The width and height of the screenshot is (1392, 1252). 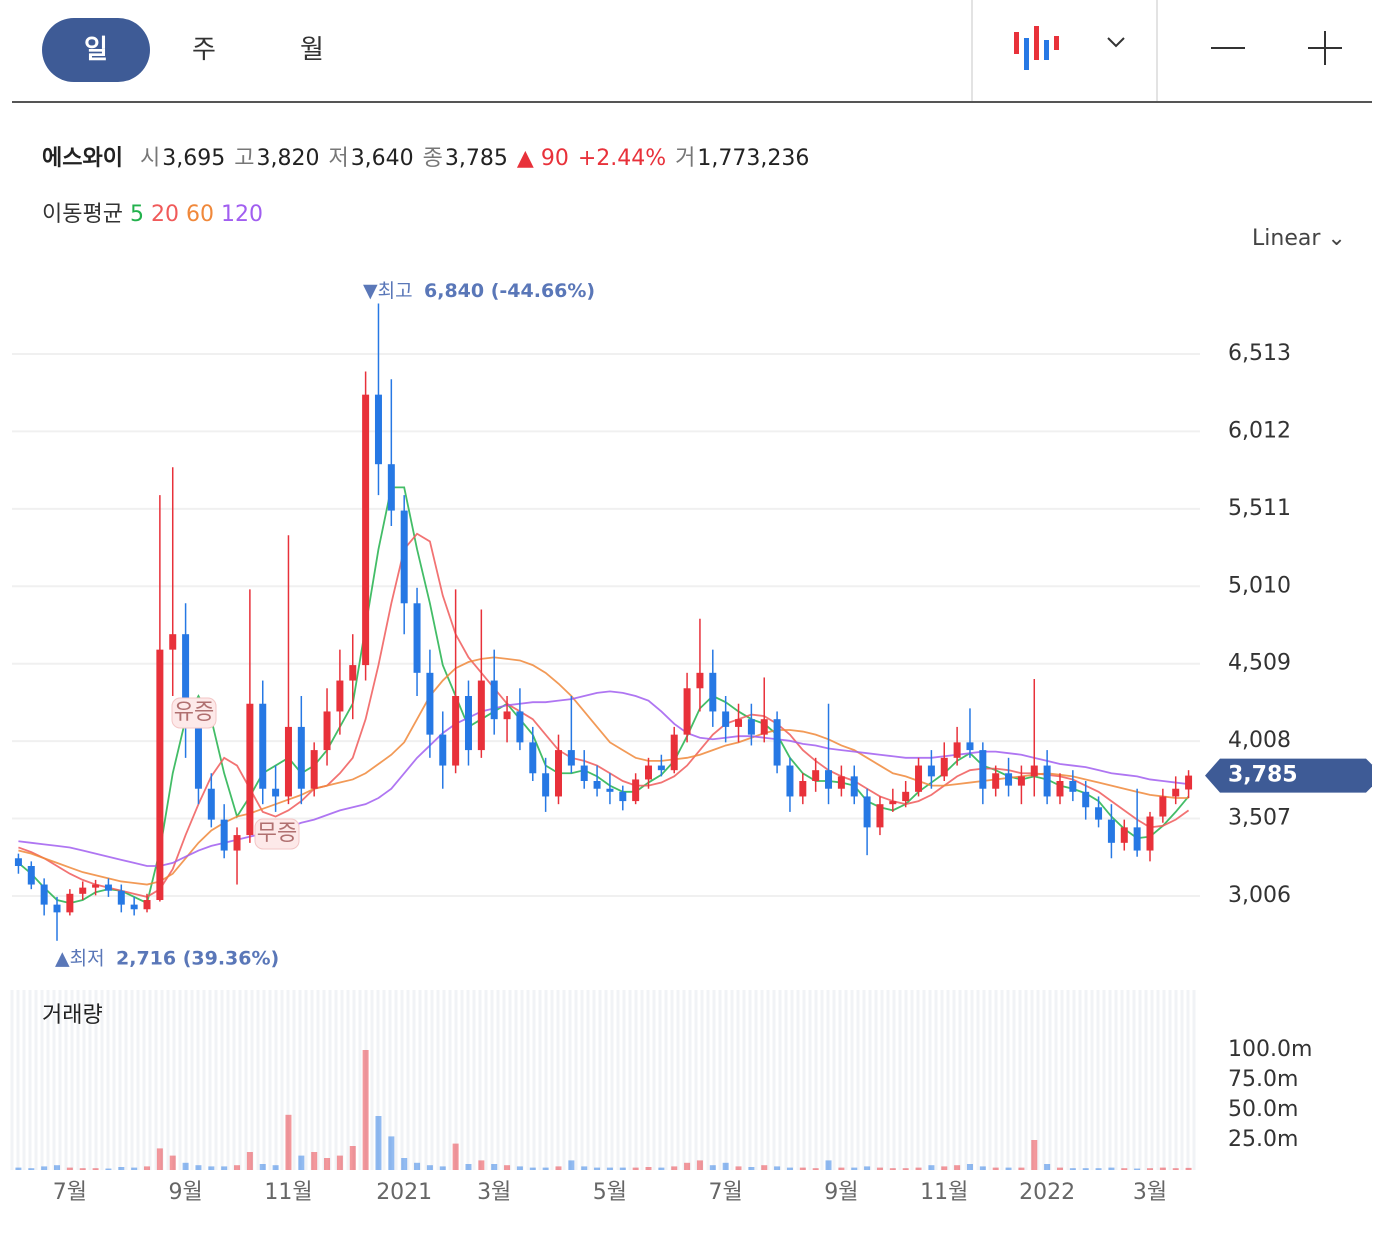 What do you see at coordinates (1270, 1049) in the screenshot?
I see `volume-tick-label: 100.0m` at bounding box center [1270, 1049].